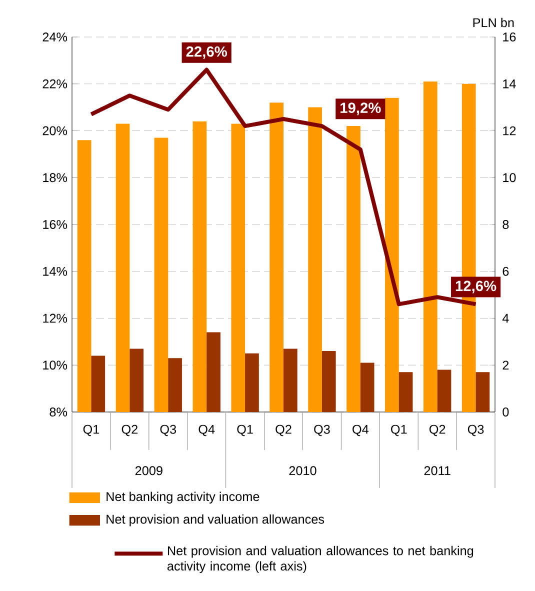  Describe the element at coordinates (59, 412) in the screenshot. I see `y-tick-label: 8%` at that location.